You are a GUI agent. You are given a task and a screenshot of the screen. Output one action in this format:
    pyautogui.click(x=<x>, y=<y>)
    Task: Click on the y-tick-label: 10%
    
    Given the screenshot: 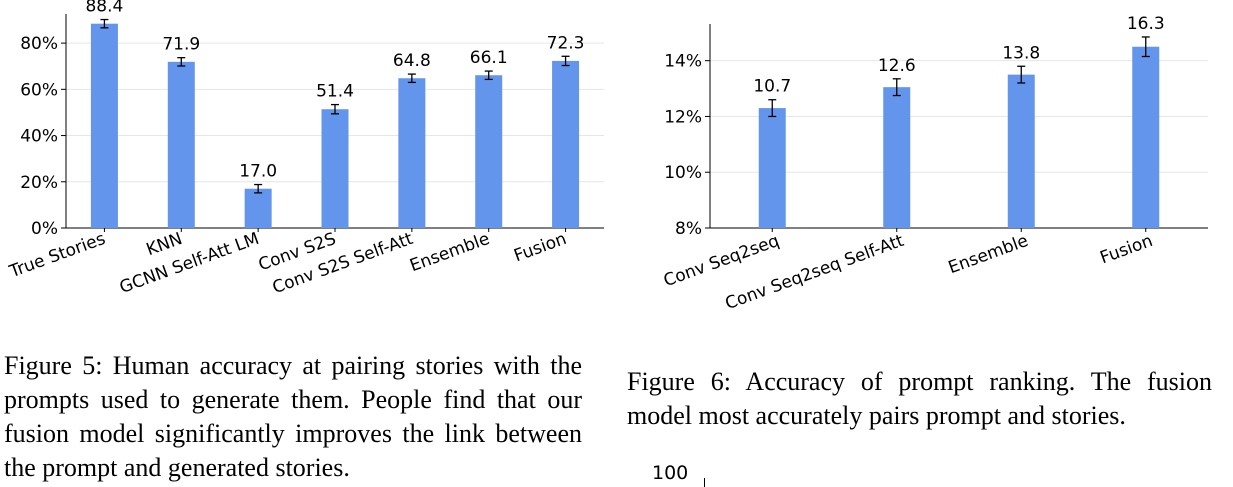 What is the action you would take?
    pyautogui.click(x=683, y=173)
    